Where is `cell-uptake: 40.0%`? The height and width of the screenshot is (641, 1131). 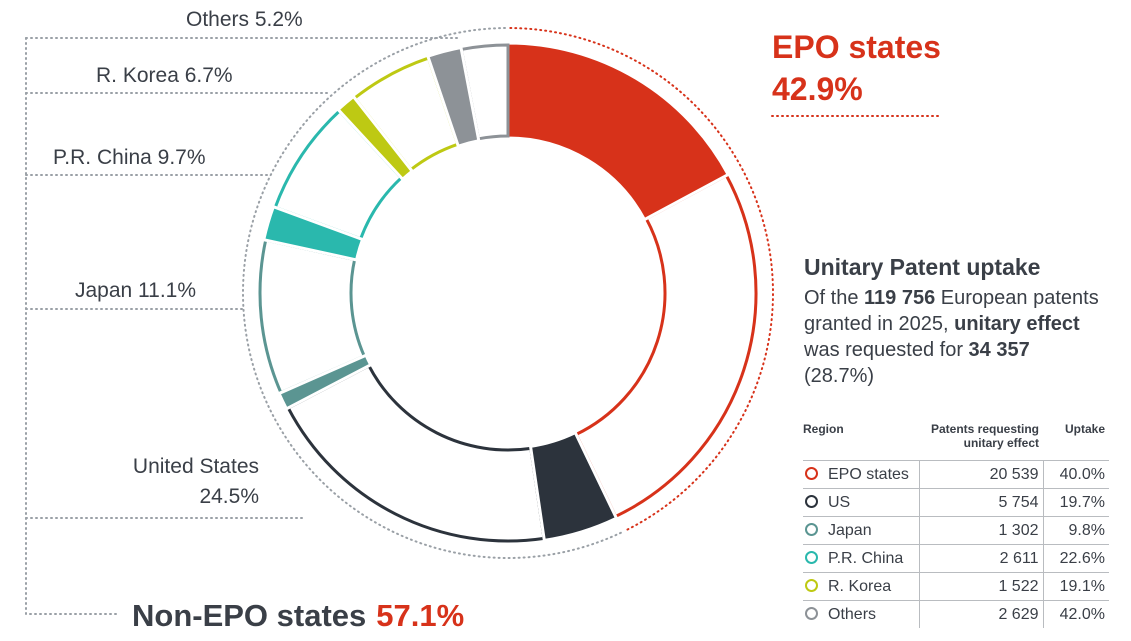
cell-uptake: 40.0% is located at coordinates (1075, 474).